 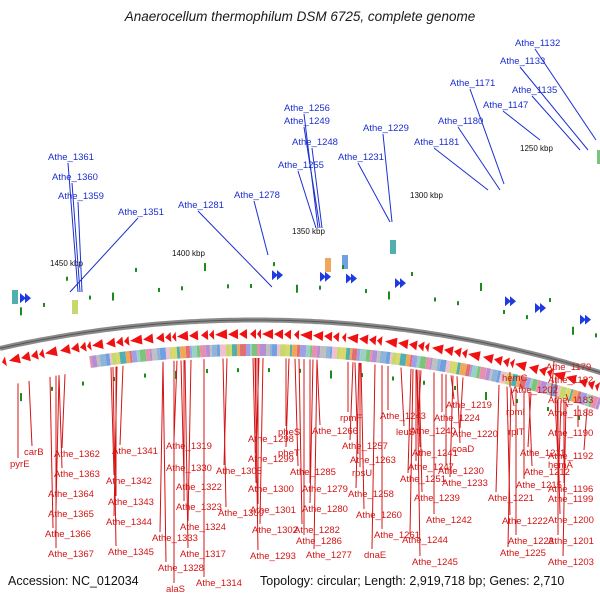 I want to click on reverse-gene-label: Athe_1212, so click(x=547, y=472).